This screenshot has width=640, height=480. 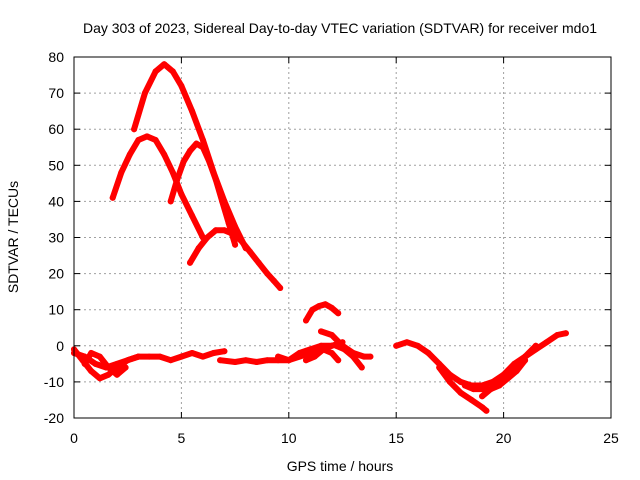 What do you see at coordinates (56, 201) in the screenshot?
I see `y-tick-label: 40` at bounding box center [56, 201].